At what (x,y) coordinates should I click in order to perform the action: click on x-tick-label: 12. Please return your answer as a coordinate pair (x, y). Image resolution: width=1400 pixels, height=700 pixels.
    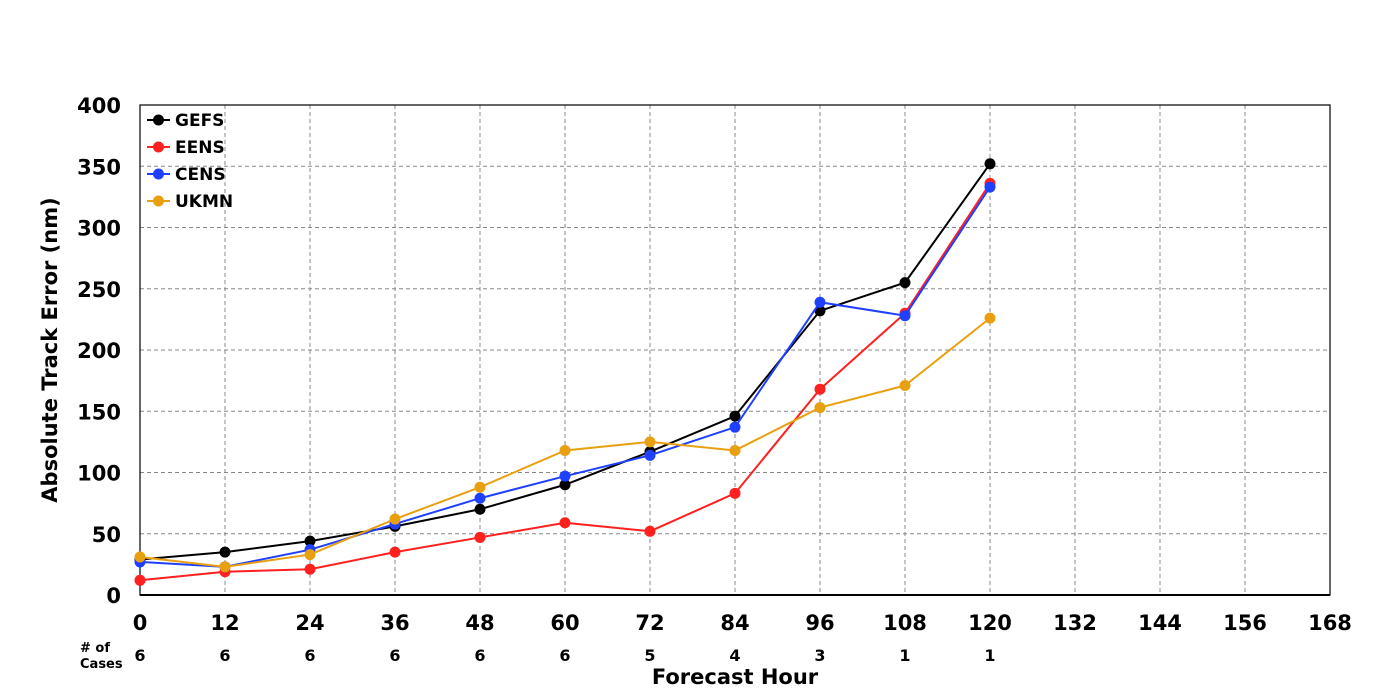
    Looking at the image, I should click on (224, 623).